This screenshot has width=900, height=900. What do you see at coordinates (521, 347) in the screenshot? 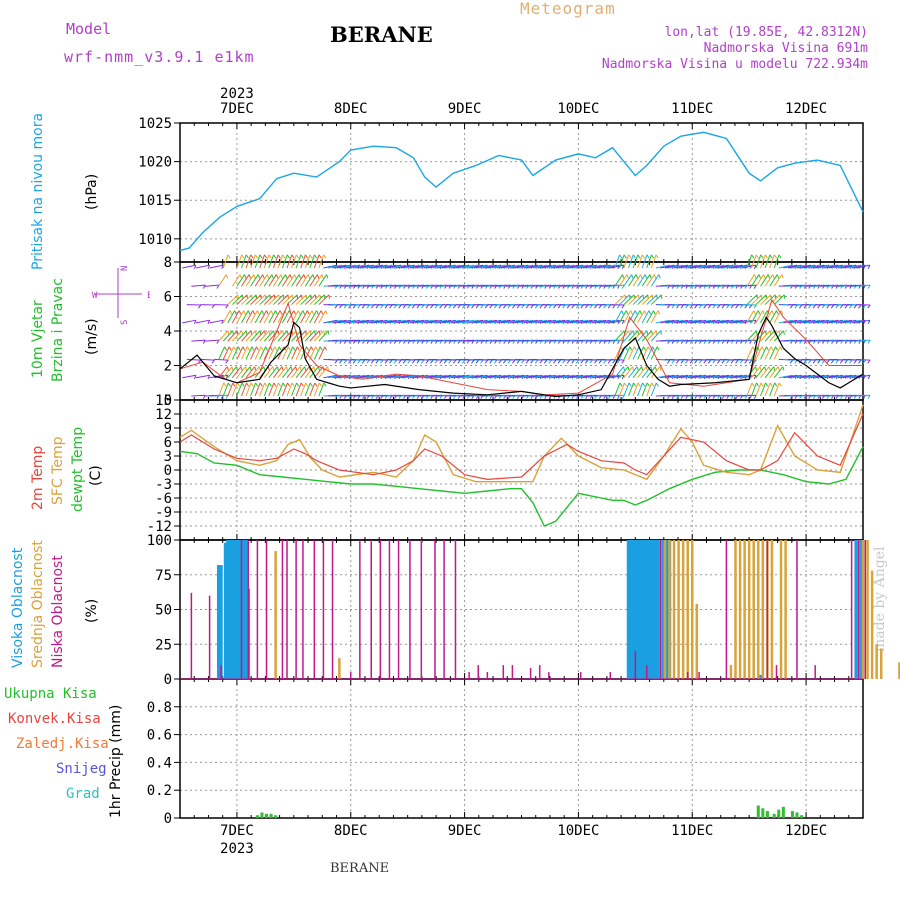
I see `wind-speed-red-line` at bounding box center [521, 347].